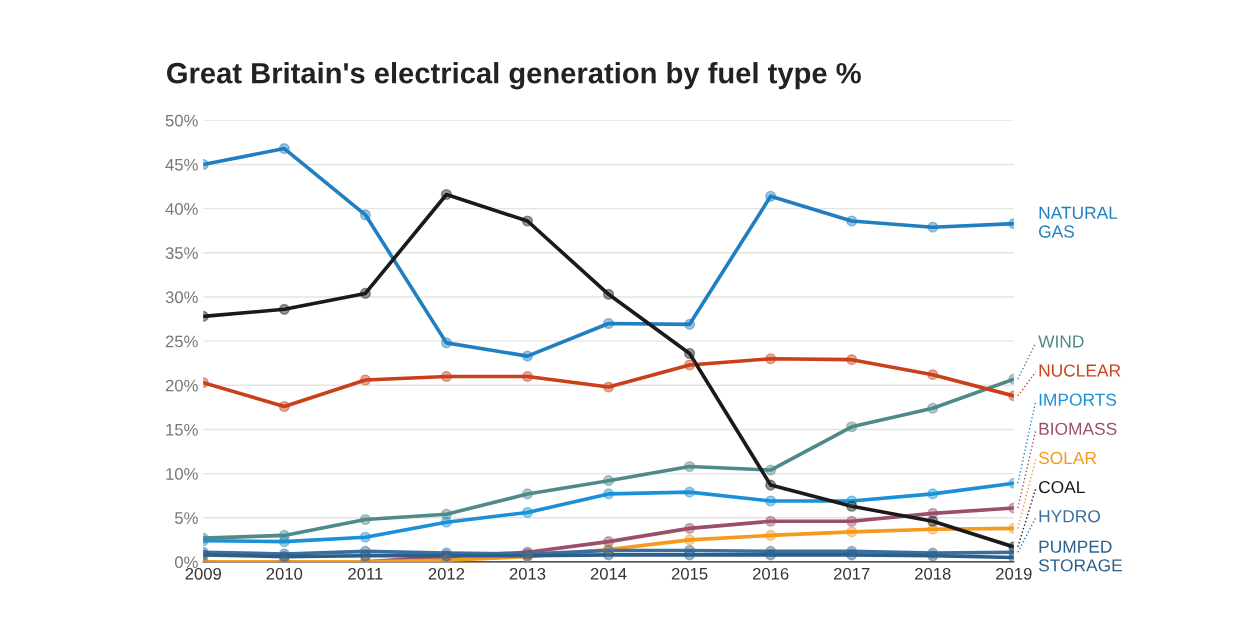 The image size is (1247, 640). What do you see at coordinates (1062, 487) in the screenshot?
I see `text: COAL` at bounding box center [1062, 487].